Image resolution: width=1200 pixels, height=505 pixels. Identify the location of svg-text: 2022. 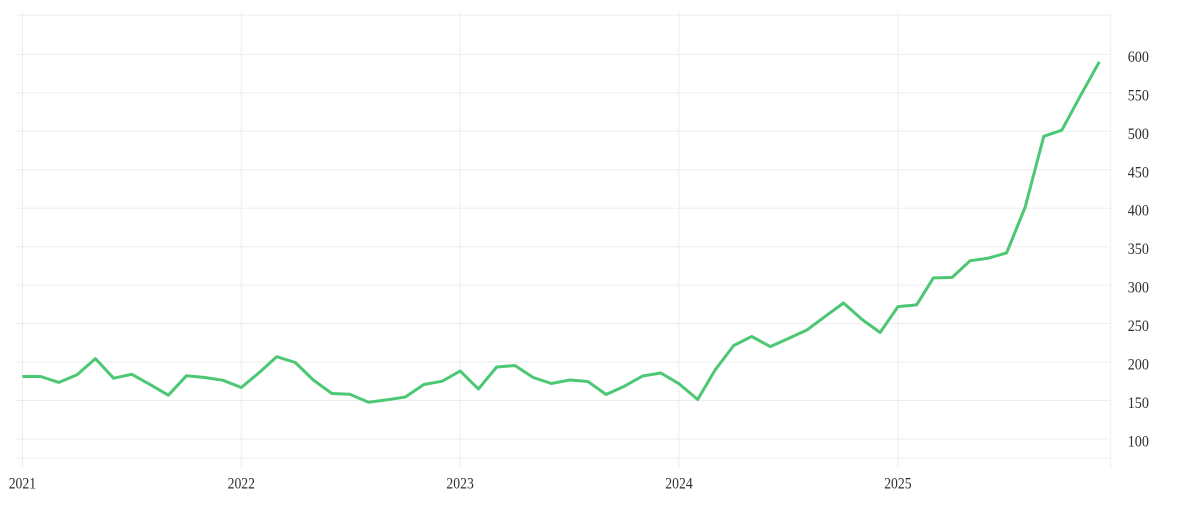
(241, 484).